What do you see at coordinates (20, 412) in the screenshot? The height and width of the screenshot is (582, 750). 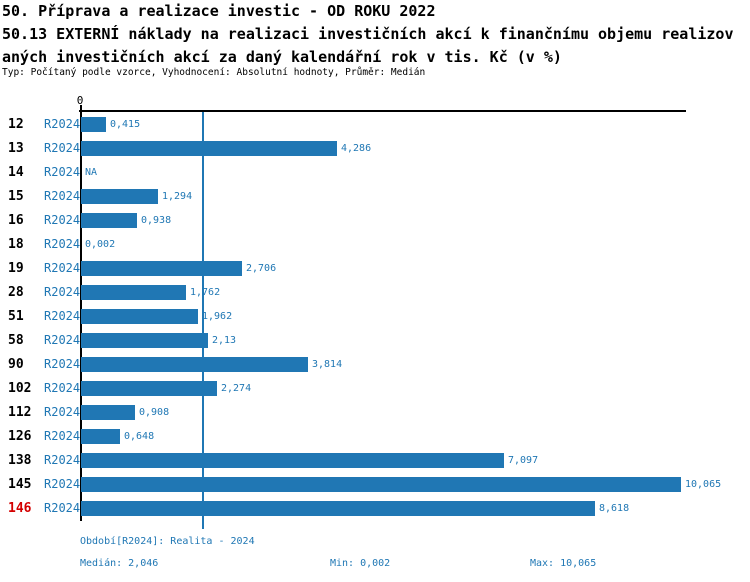 I see `row-id-label: 112` at bounding box center [20, 412].